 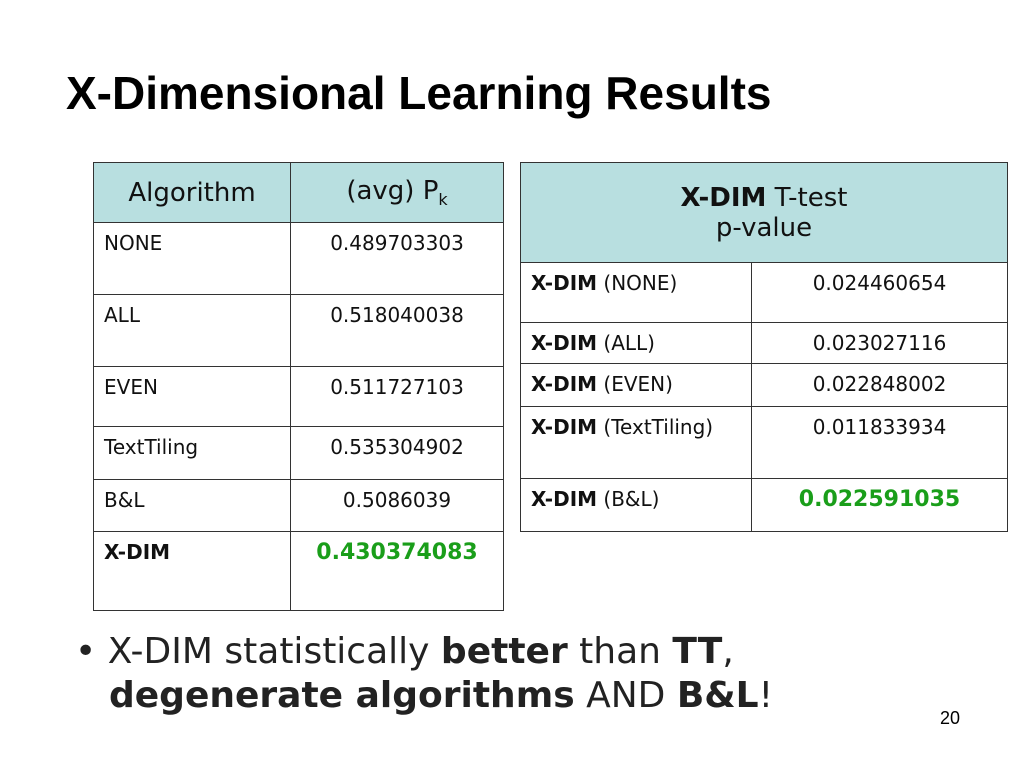 I want to click on cell-text: (ALL), so click(x=629, y=343).